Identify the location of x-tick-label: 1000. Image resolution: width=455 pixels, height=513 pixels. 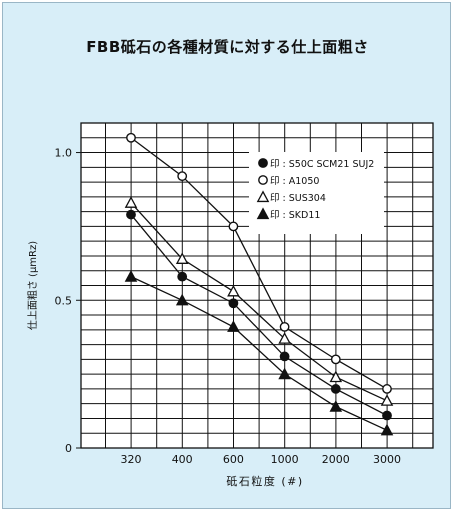
(285, 459).